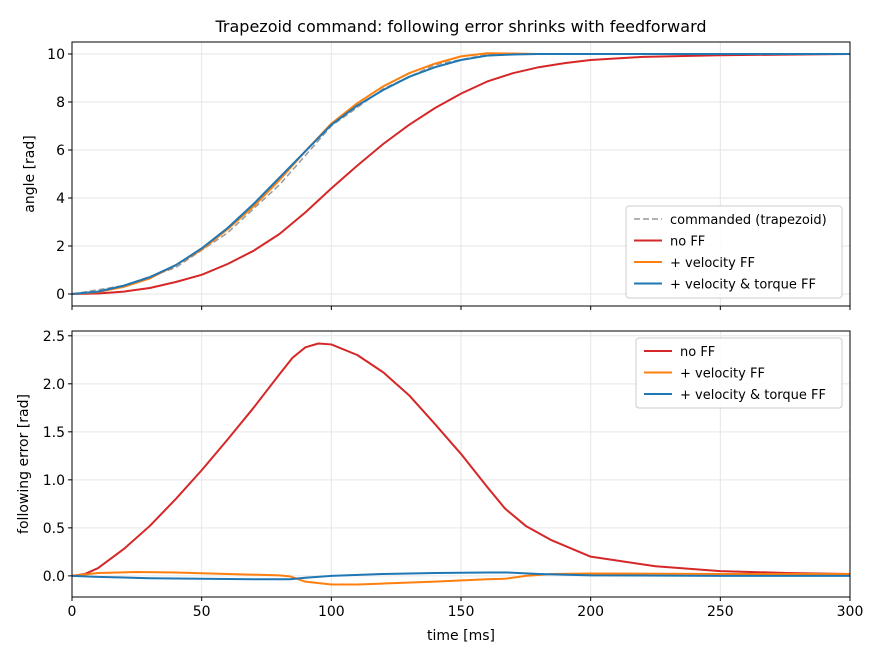 The image size is (880, 660). What do you see at coordinates (30, 173) in the screenshot?
I see `top-y-axis-label: angle [rad]` at bounding box center [30, 173].